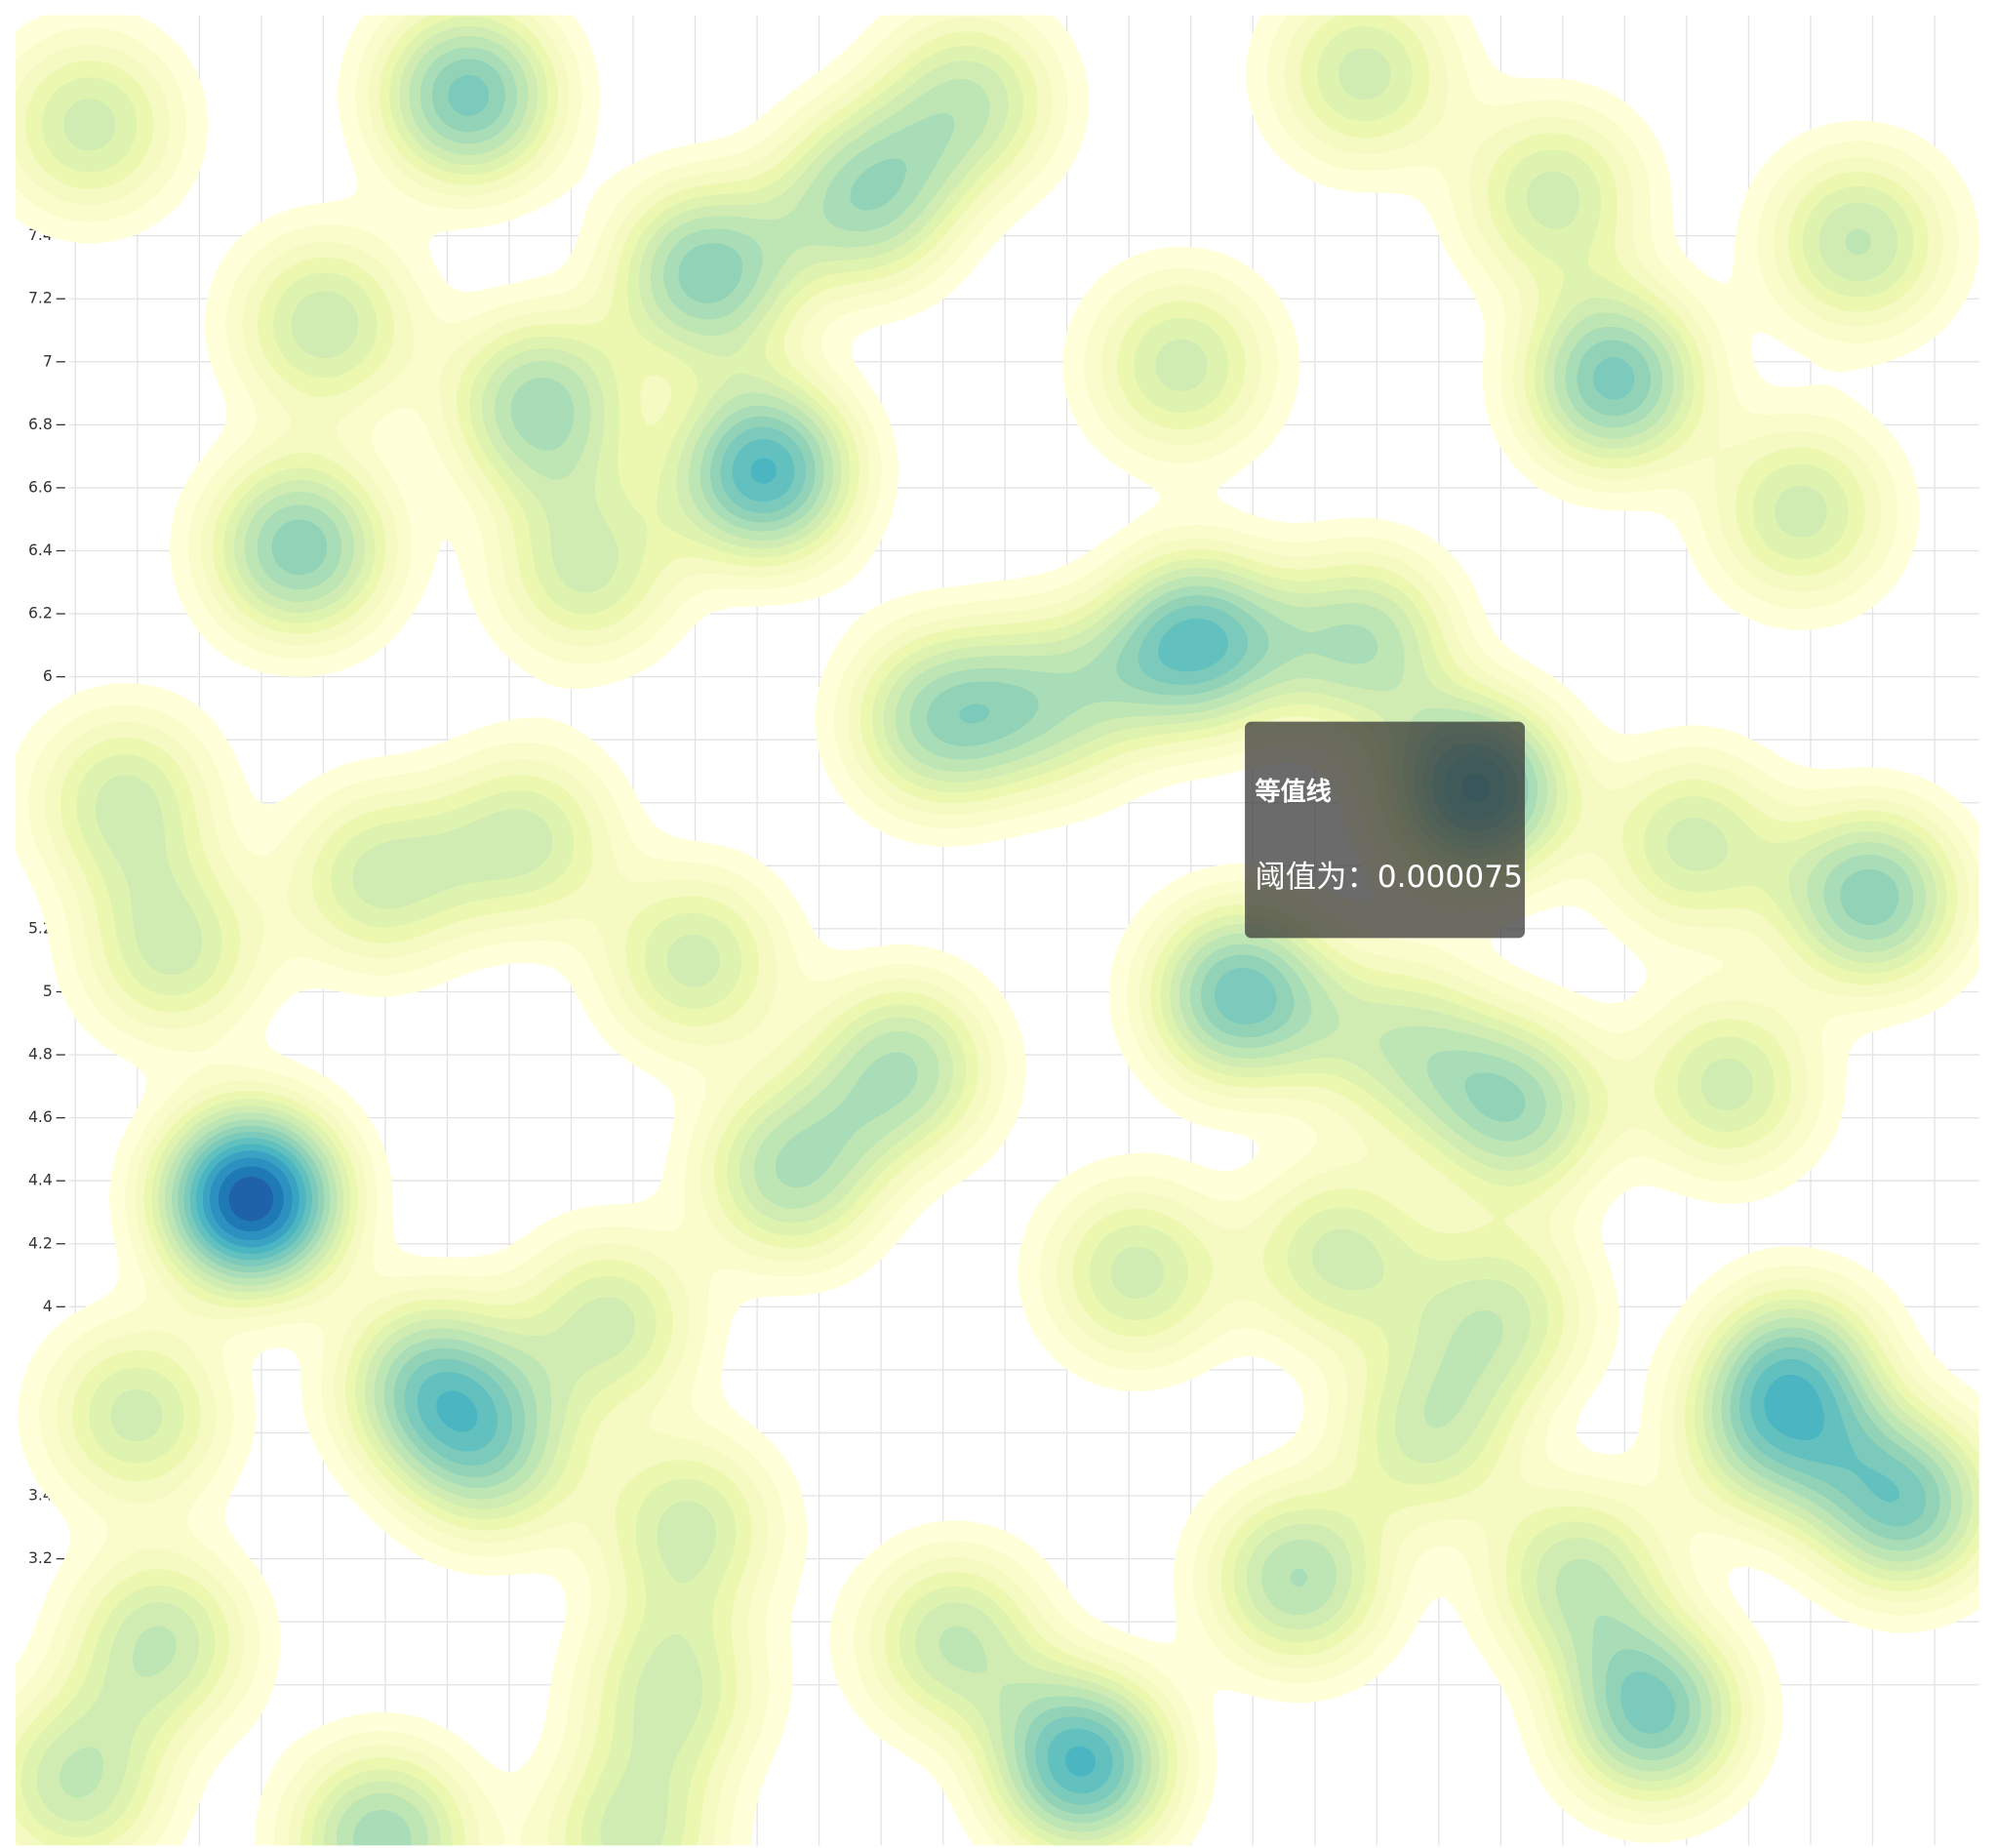 Image resolution: width=1996 pixels, height=1848 pixels. What do you see at coordinates (48, 676) in the screenshot?
I see `y-tick-label: 6` at bounding box center [48, 676].